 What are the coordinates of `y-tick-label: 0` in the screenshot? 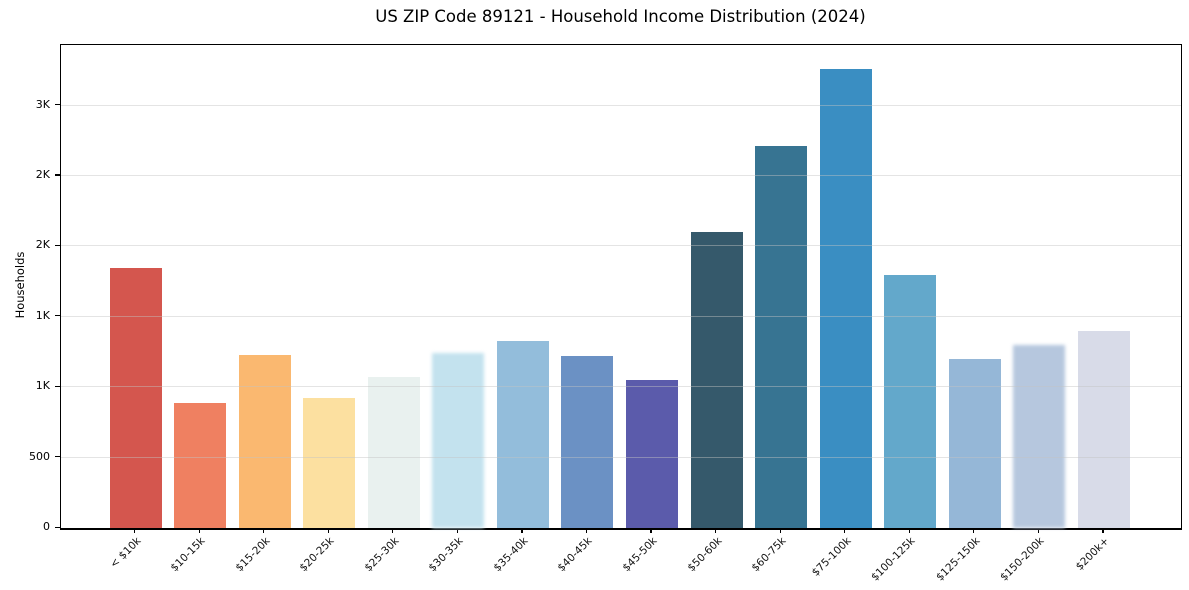 It's located at (46, 526).